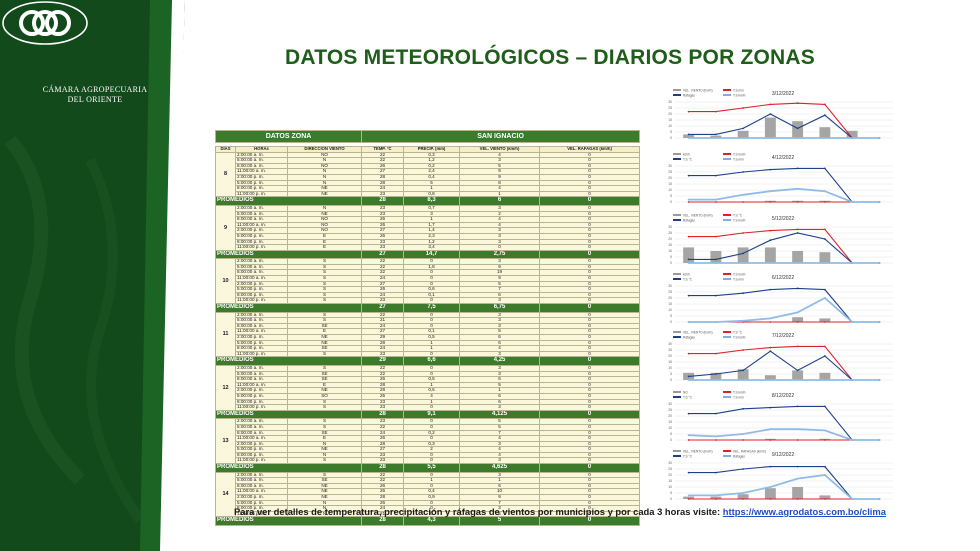 The image size is (980, 551). Describe the element at coordinates (671, 257) in the screenshot. I see `y-tick-label: 5` at that location.